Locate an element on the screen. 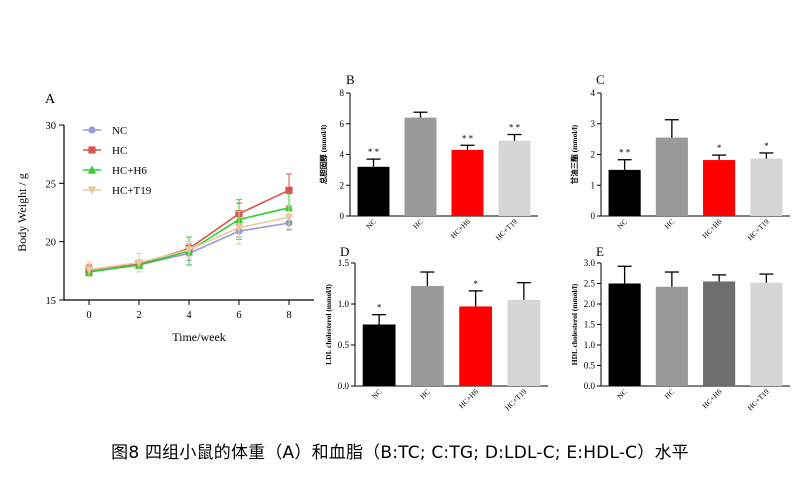 Image resolution: width=800 pixels, height=483 pixels. legend-label: HC+H6 is located at coordinates (129, 171).